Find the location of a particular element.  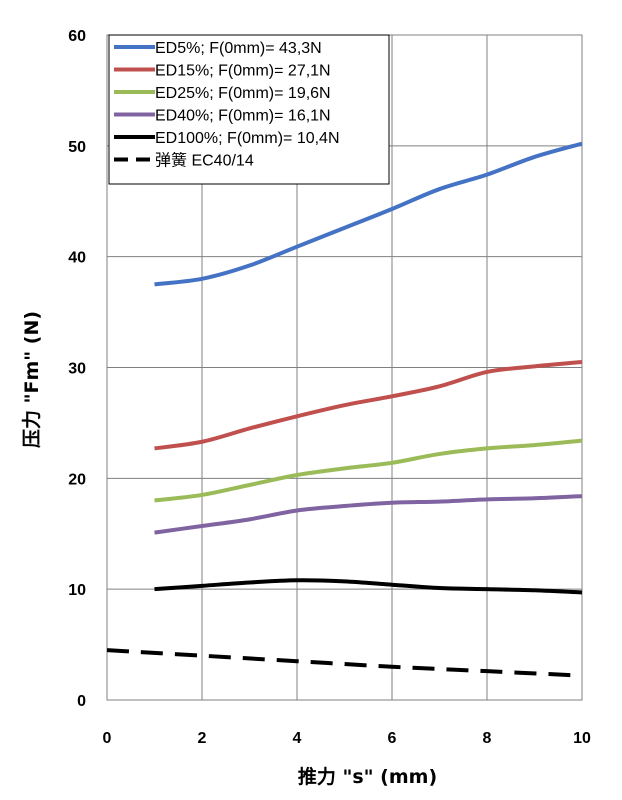

legend-item: ED5%; F(0mm)= 43,3N is located at coordinates (218, 48).